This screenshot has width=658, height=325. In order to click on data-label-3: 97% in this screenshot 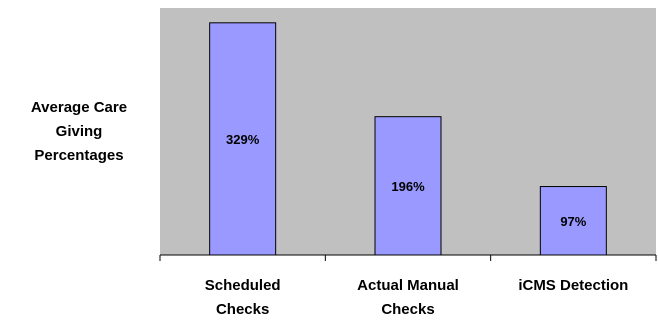, I will do `click(573, 221)`.